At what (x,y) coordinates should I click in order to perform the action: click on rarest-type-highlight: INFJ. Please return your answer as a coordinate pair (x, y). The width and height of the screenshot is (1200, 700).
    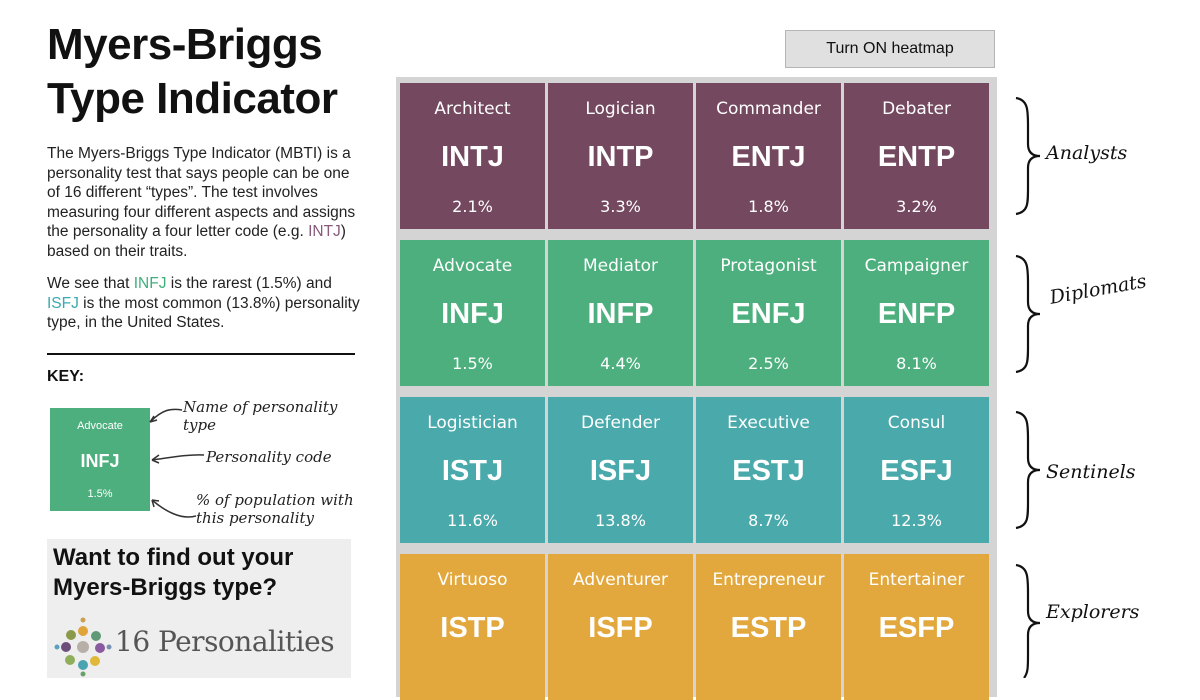
    Looking at the image, I should click on (150, 283).